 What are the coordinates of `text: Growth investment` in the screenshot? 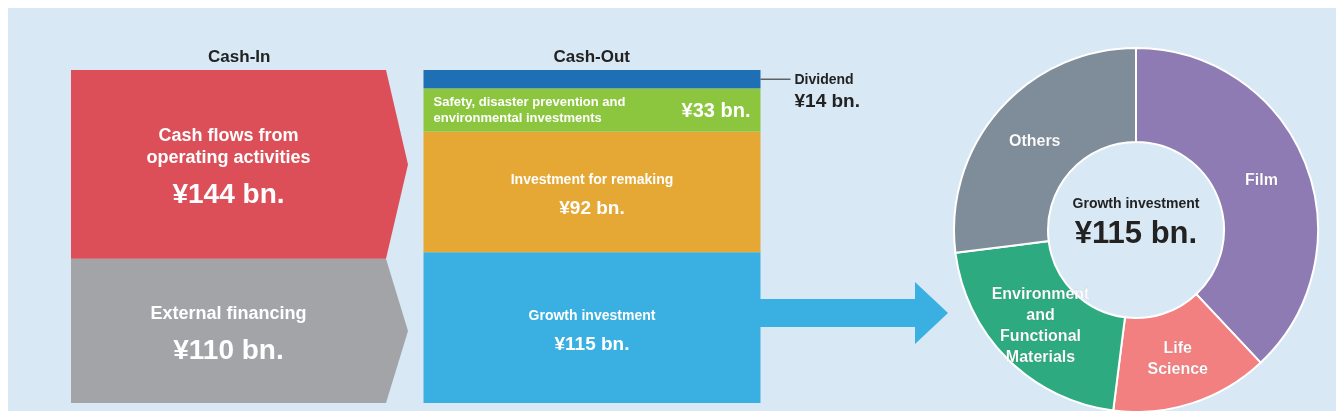 It's located at (1136, 203).